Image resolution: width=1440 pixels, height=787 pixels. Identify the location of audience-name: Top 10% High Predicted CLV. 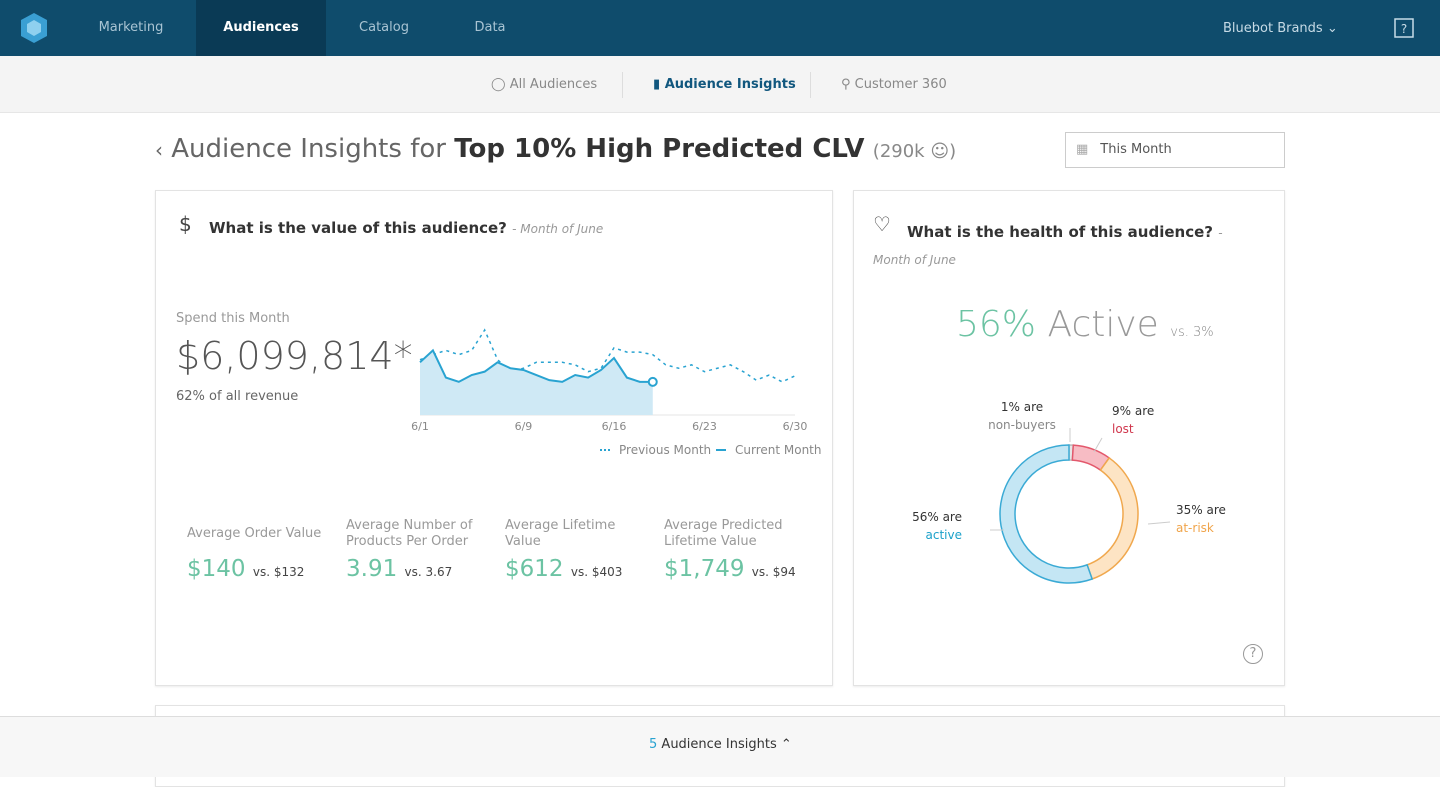
(659, 149).